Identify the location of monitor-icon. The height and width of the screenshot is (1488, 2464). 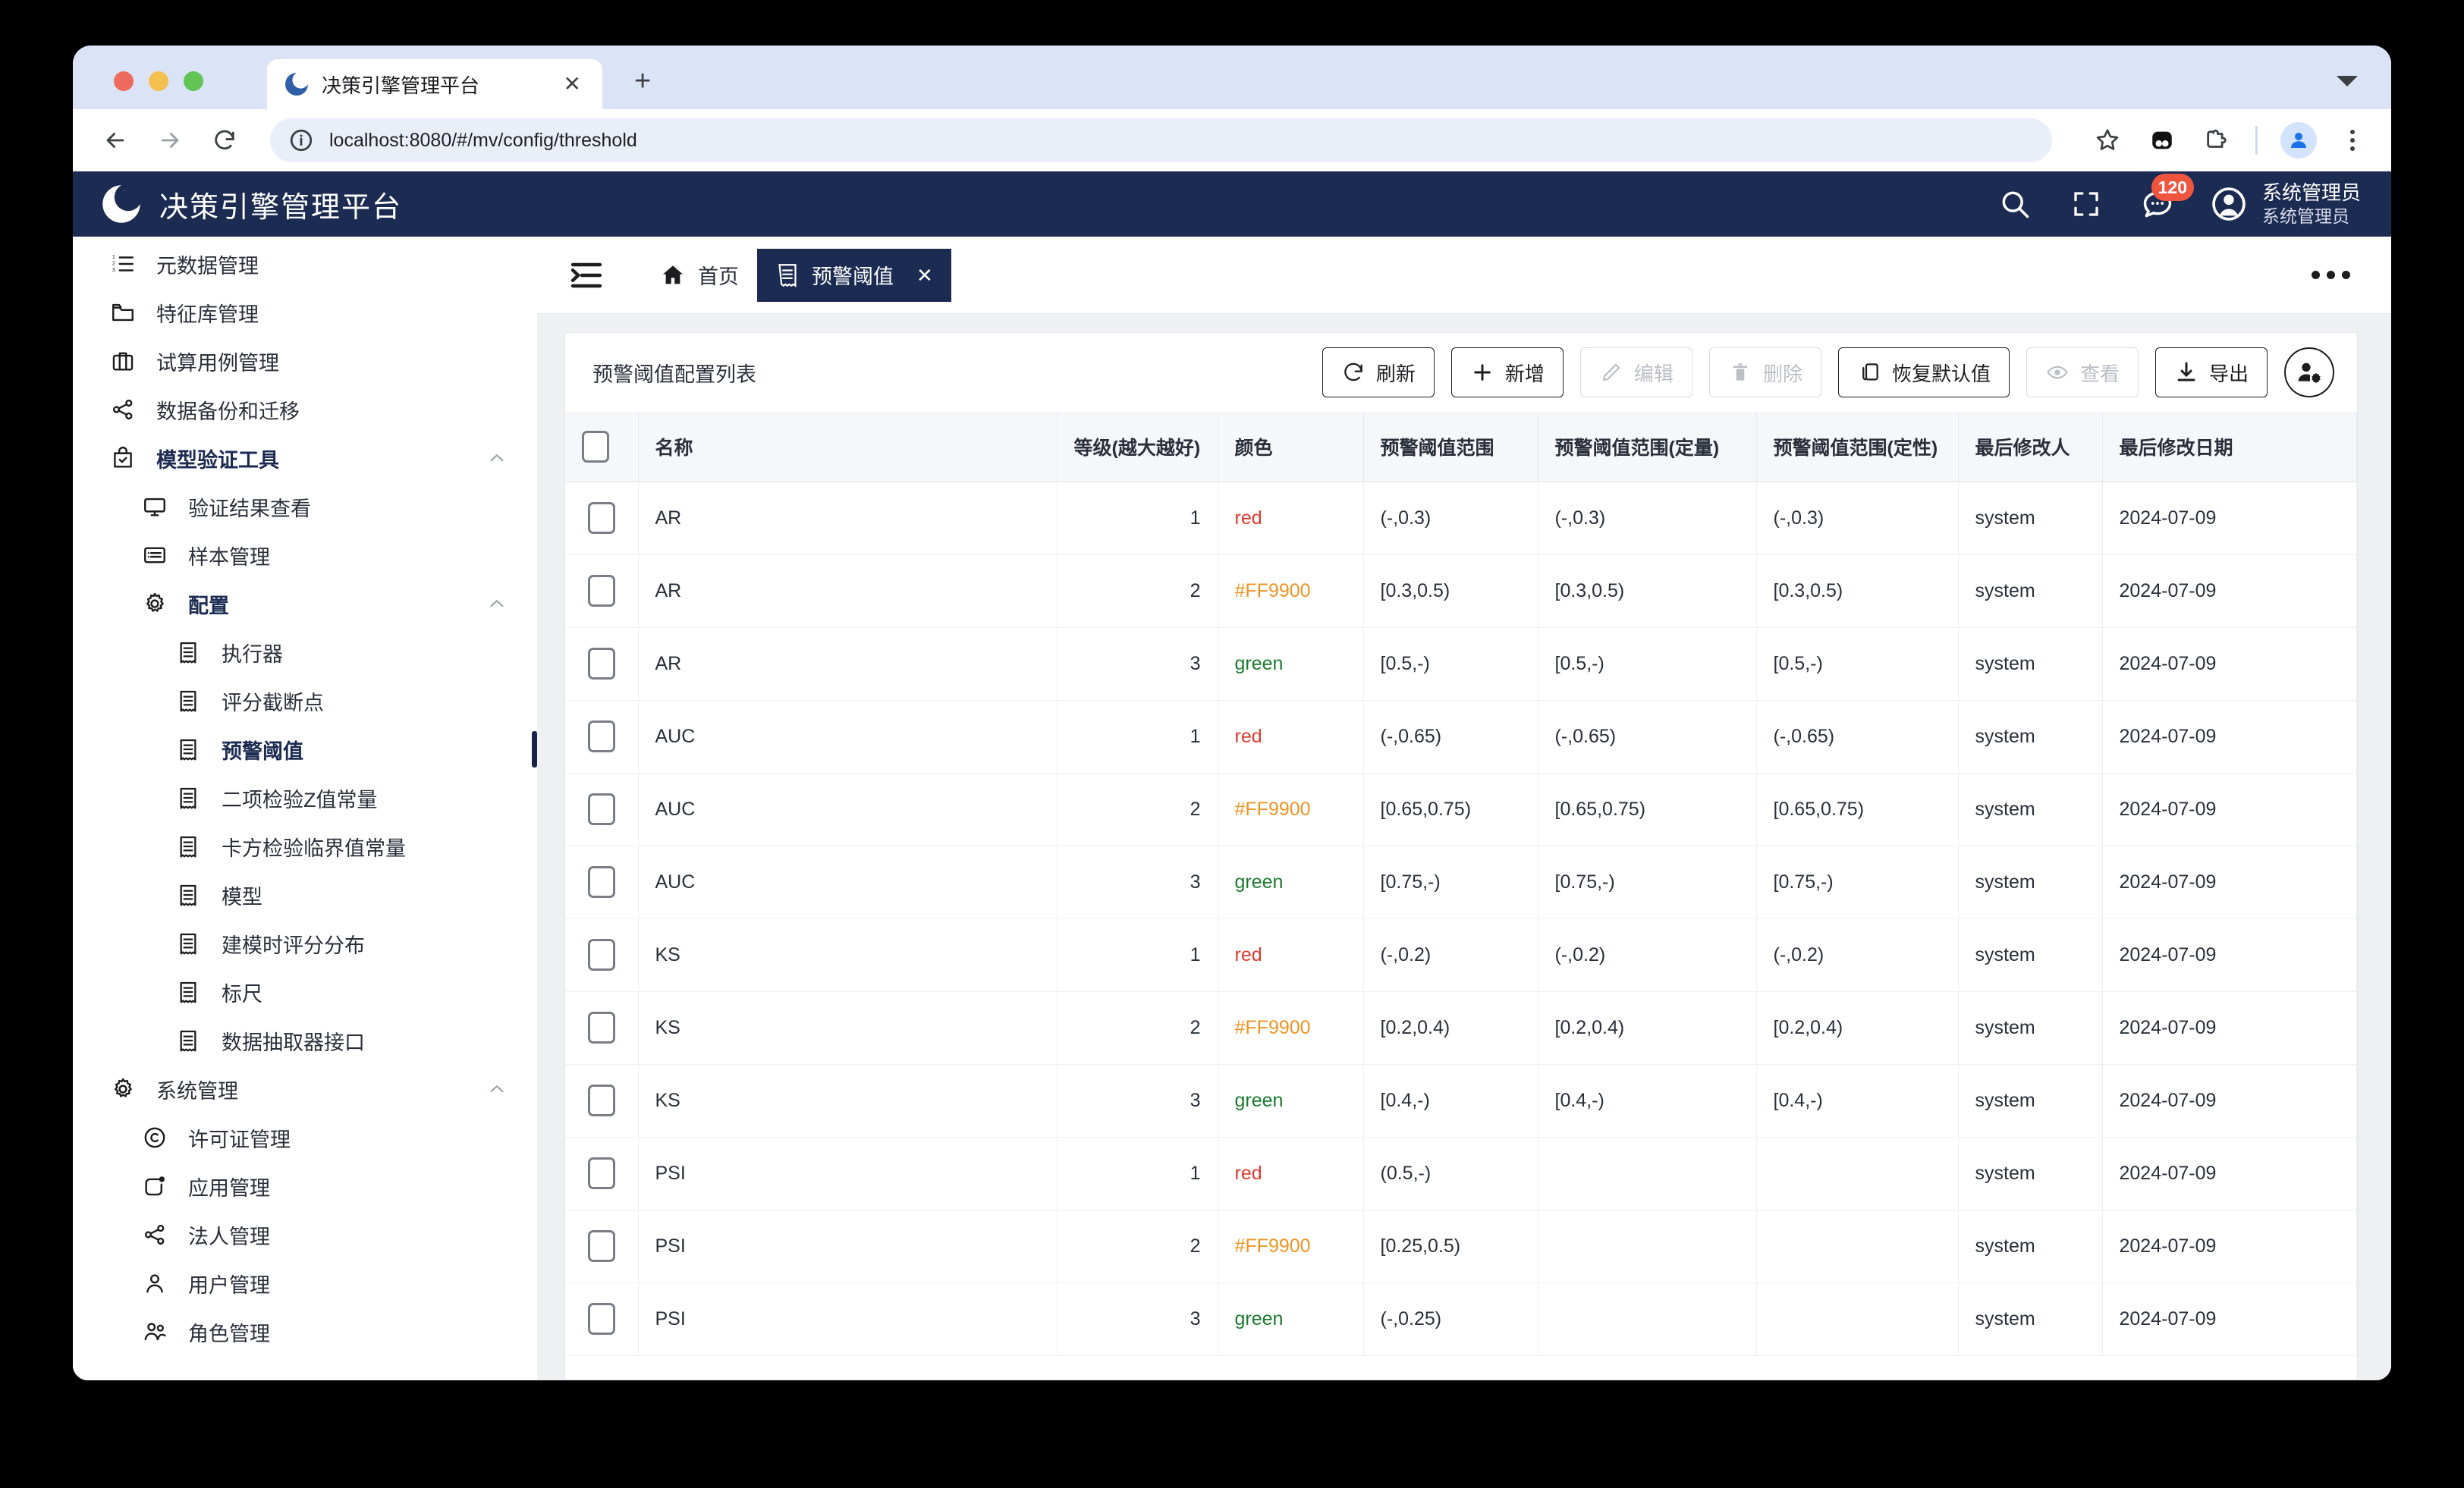
(154, 507).